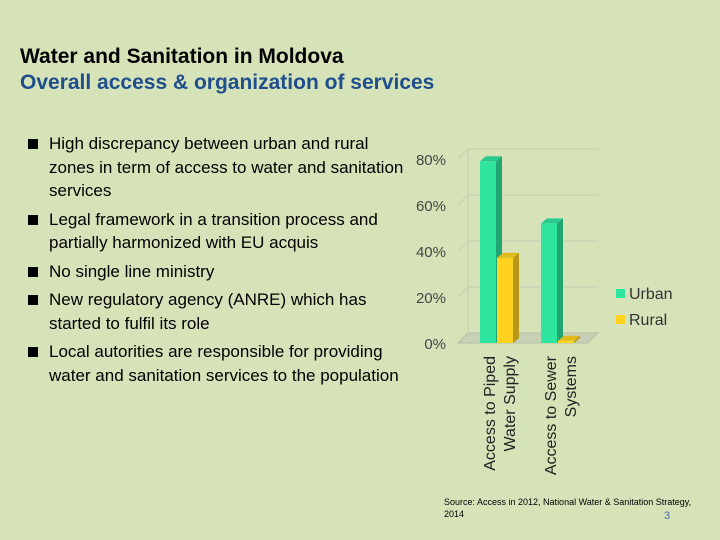 The height and width of the screenshot is (540, 720). What do you see at coordinates (490, 413) in the screenshot?
I see `x-tick-label: Access to Piped` at bounding box center [490, 413].